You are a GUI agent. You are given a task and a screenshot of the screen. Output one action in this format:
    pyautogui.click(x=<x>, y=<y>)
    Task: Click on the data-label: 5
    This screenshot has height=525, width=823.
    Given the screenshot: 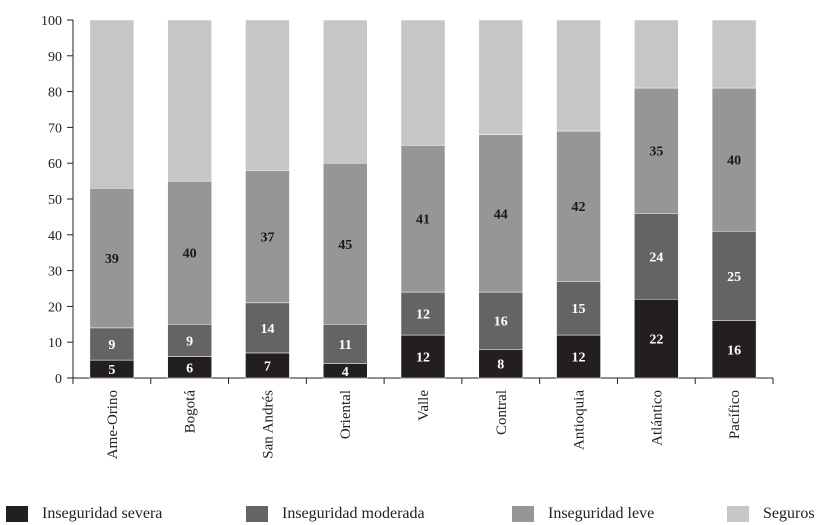 What is the action you would take?
    pyautogui.click(x=111, y=370)
    